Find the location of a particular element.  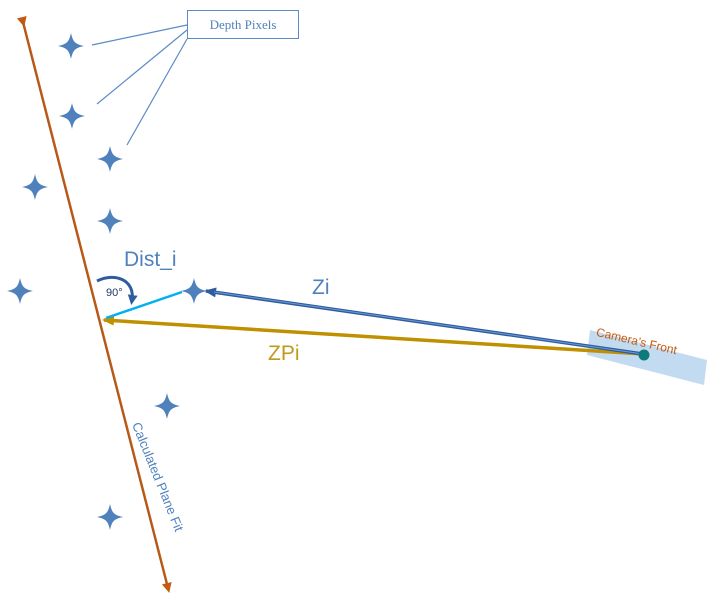

zi-label: Zi is located at coordinates (321, 287).